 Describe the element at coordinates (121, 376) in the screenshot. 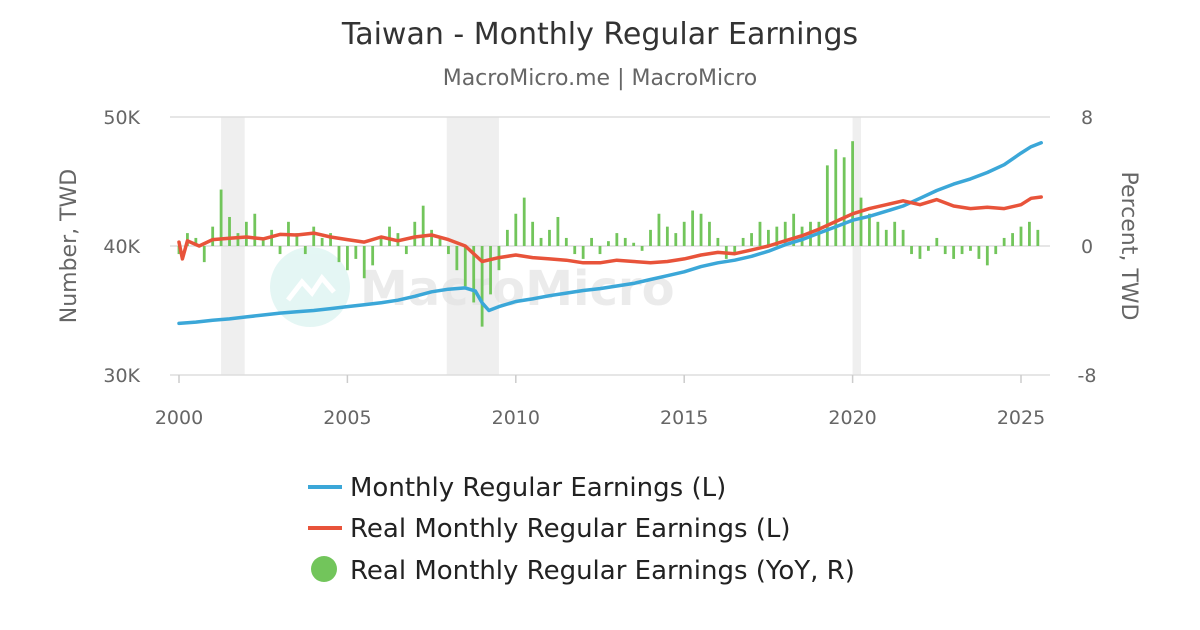

I see `y-left-tick-label-0: 30K` at that location.